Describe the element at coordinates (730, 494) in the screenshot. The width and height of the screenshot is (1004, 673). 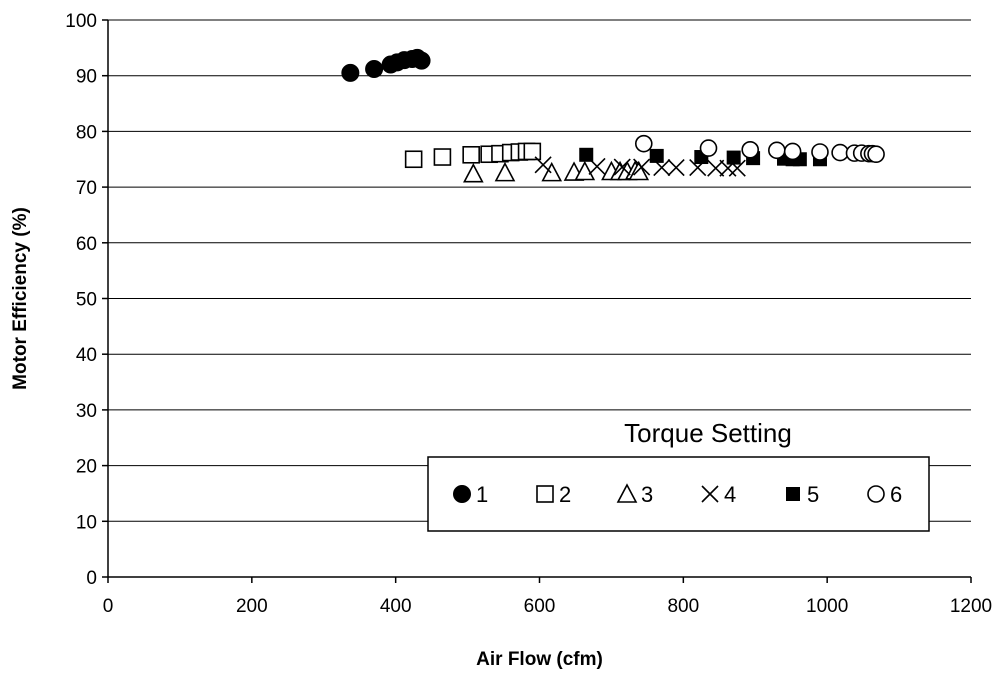
I see `legend-label-4: 4` at that location.